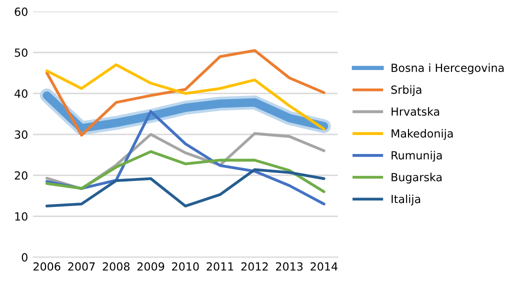  Describe the element at coordinates (324, 266) in the screenshot. I see `x-tick-label: 2014` at that location.